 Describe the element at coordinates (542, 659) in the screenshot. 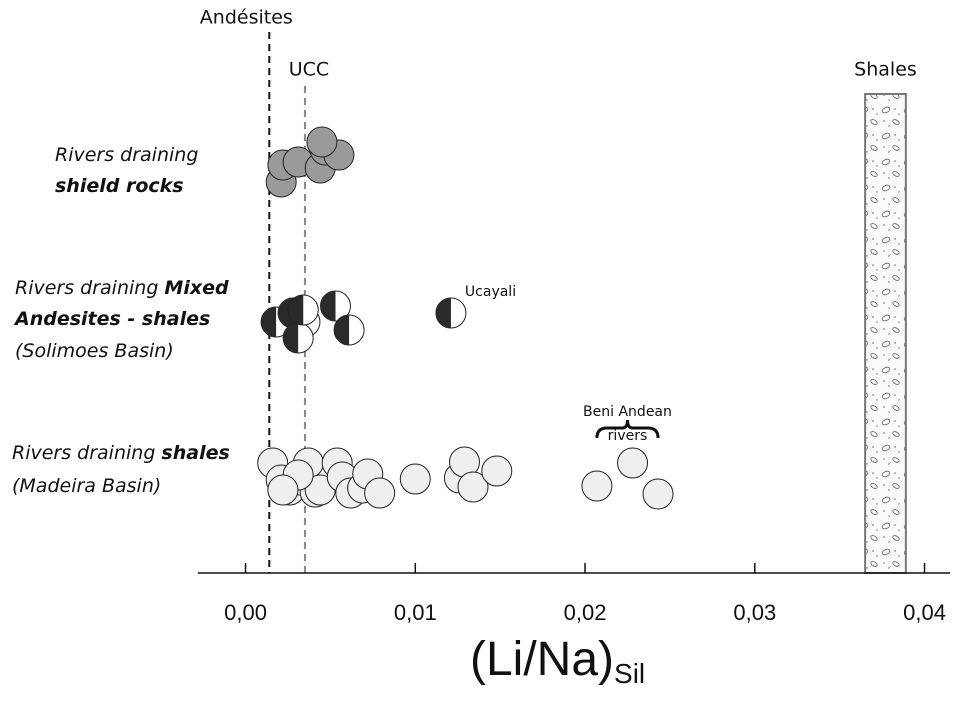

I see `x-axis-label-main: (Li/Na)` at that location.